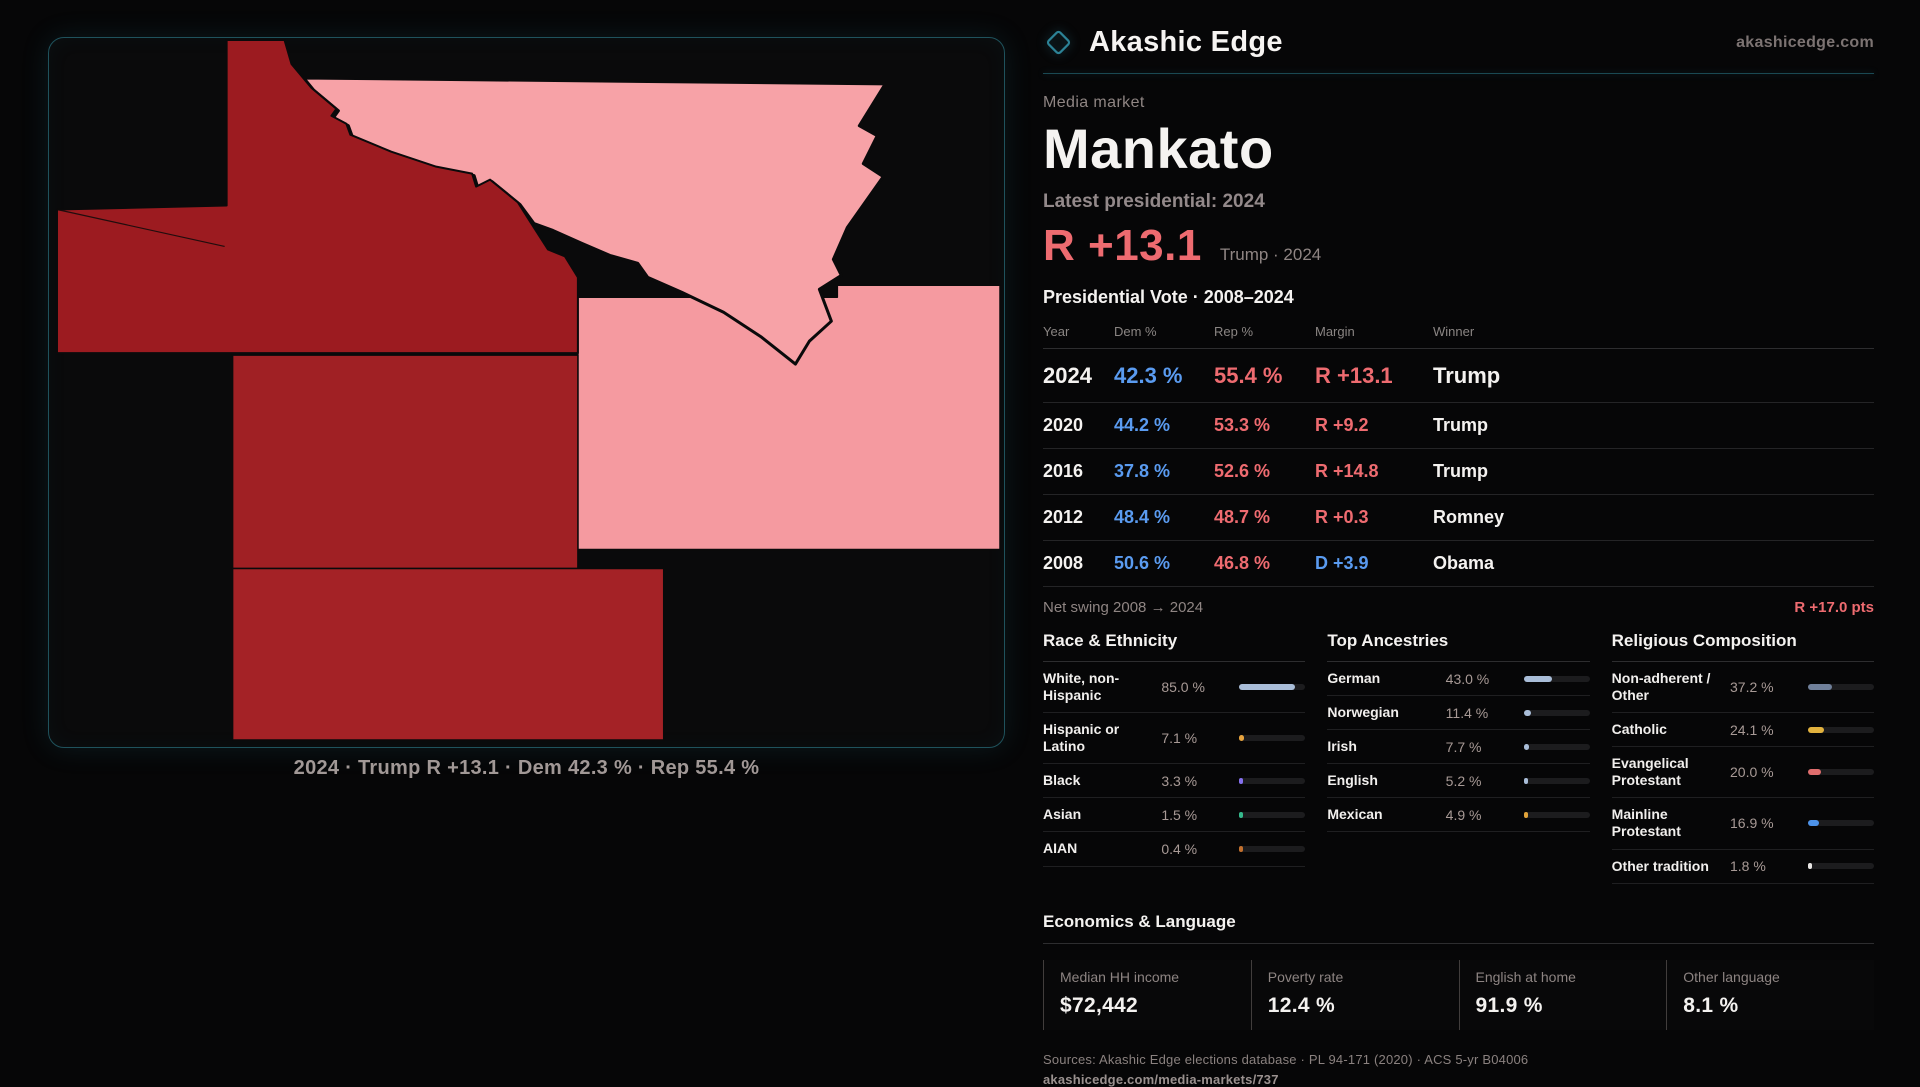  Describe the element at coordinates (1650, 772) in the screenshot. I see `demo-label: Evangelical Protestant` at that location.